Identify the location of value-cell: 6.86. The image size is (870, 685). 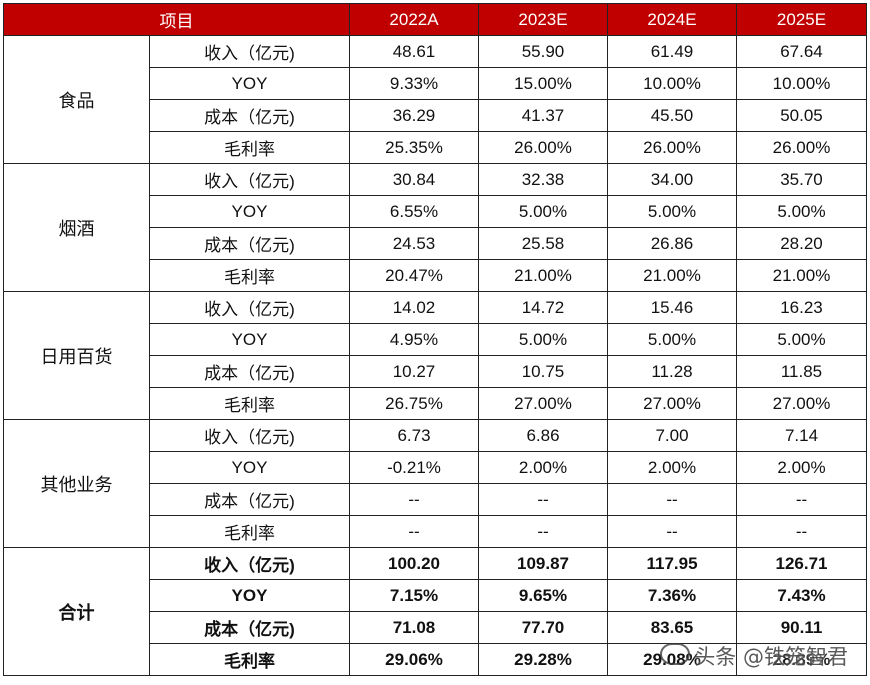
(543, 435).